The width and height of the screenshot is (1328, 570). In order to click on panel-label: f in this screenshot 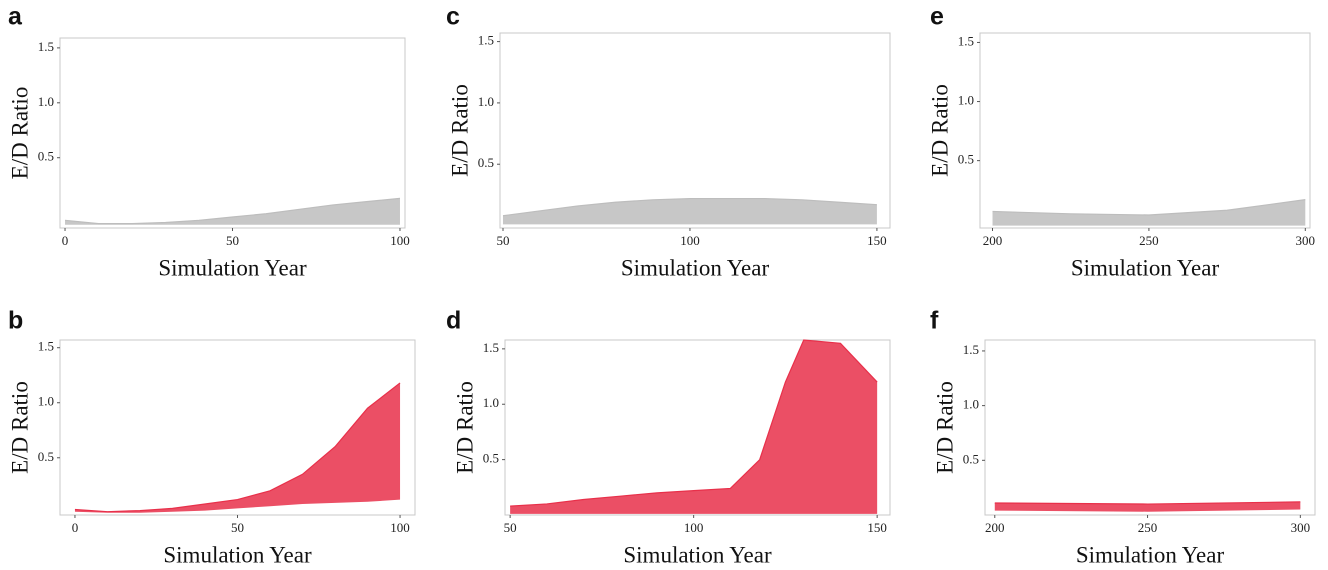, I will do `click(934, 321)`.